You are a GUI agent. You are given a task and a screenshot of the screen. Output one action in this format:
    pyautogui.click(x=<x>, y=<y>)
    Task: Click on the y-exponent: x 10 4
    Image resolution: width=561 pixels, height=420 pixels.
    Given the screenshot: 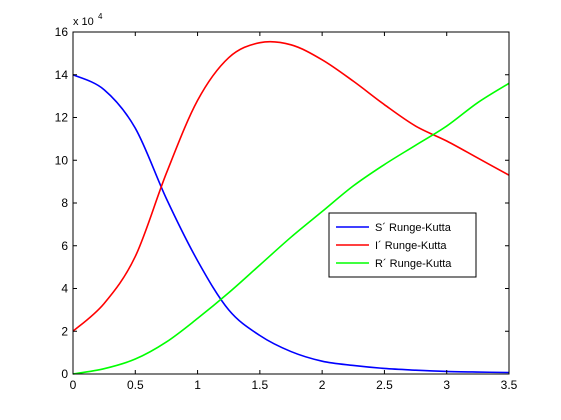 What is the action you would take?
    pyautogui.click(x=88, y=20)
    